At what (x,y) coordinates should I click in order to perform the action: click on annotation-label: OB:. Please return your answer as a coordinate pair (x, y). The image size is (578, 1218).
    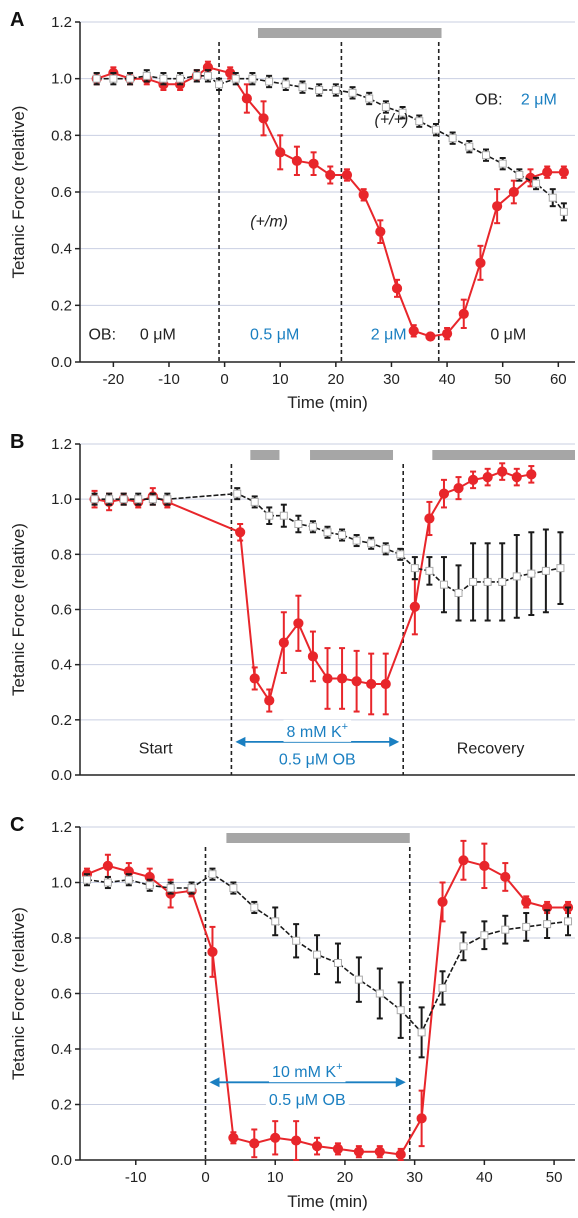
    Looking at the image, I should click on (102, 335).